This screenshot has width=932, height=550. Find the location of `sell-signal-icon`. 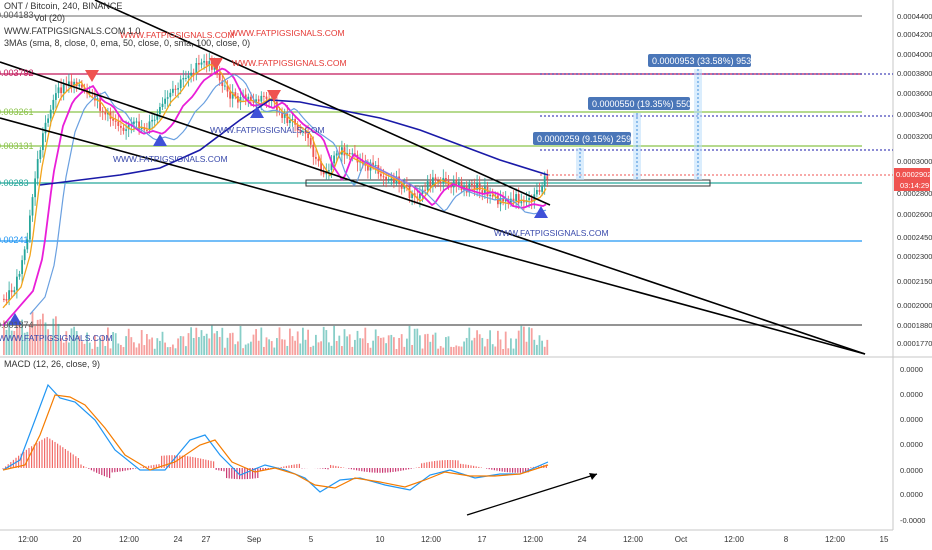

sell-signal-icon is located at coordinates (92, 76).